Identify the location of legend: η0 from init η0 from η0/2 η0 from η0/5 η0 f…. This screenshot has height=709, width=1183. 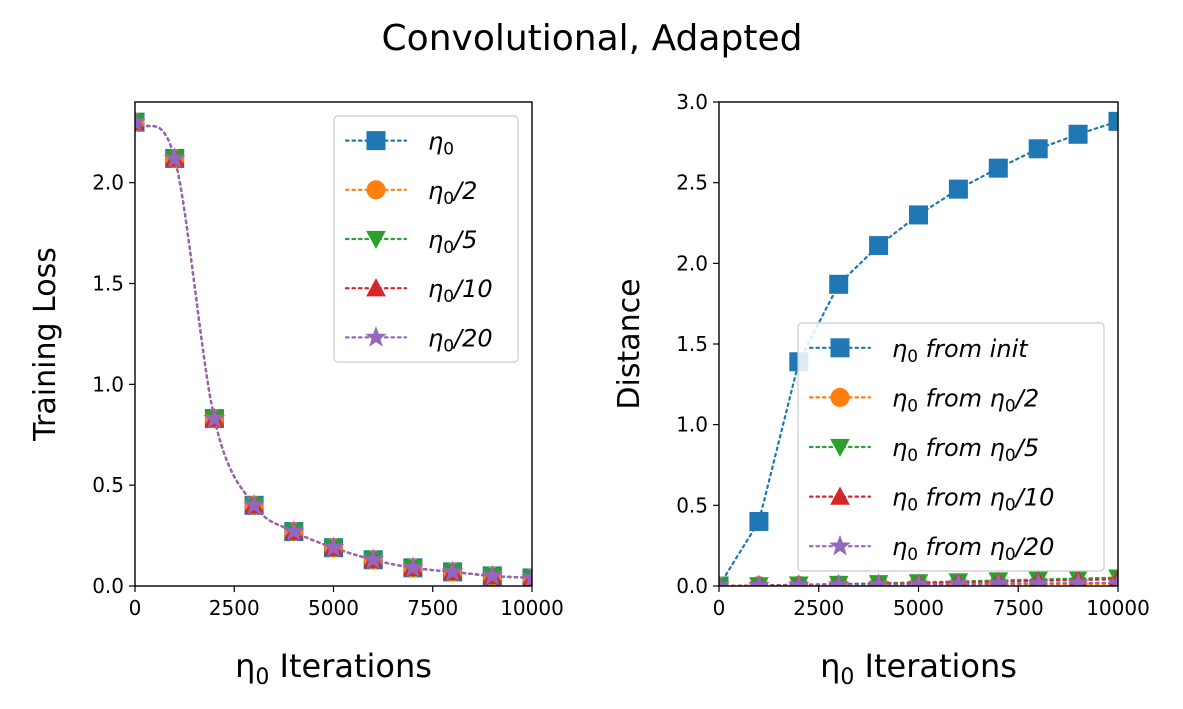
(951, 447).